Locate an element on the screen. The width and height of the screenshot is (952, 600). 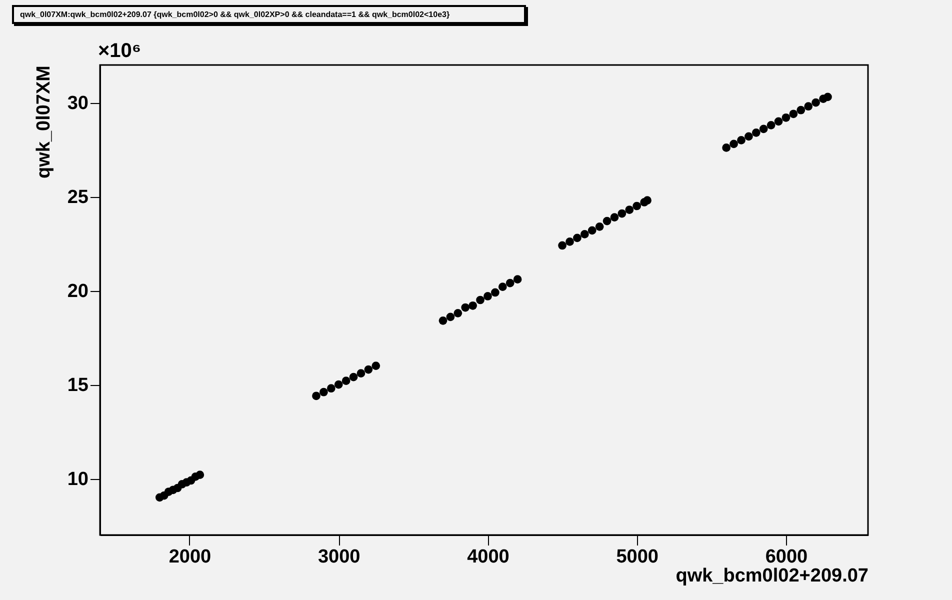
y-tick-label: 30 is located at coordinates (77, 103).